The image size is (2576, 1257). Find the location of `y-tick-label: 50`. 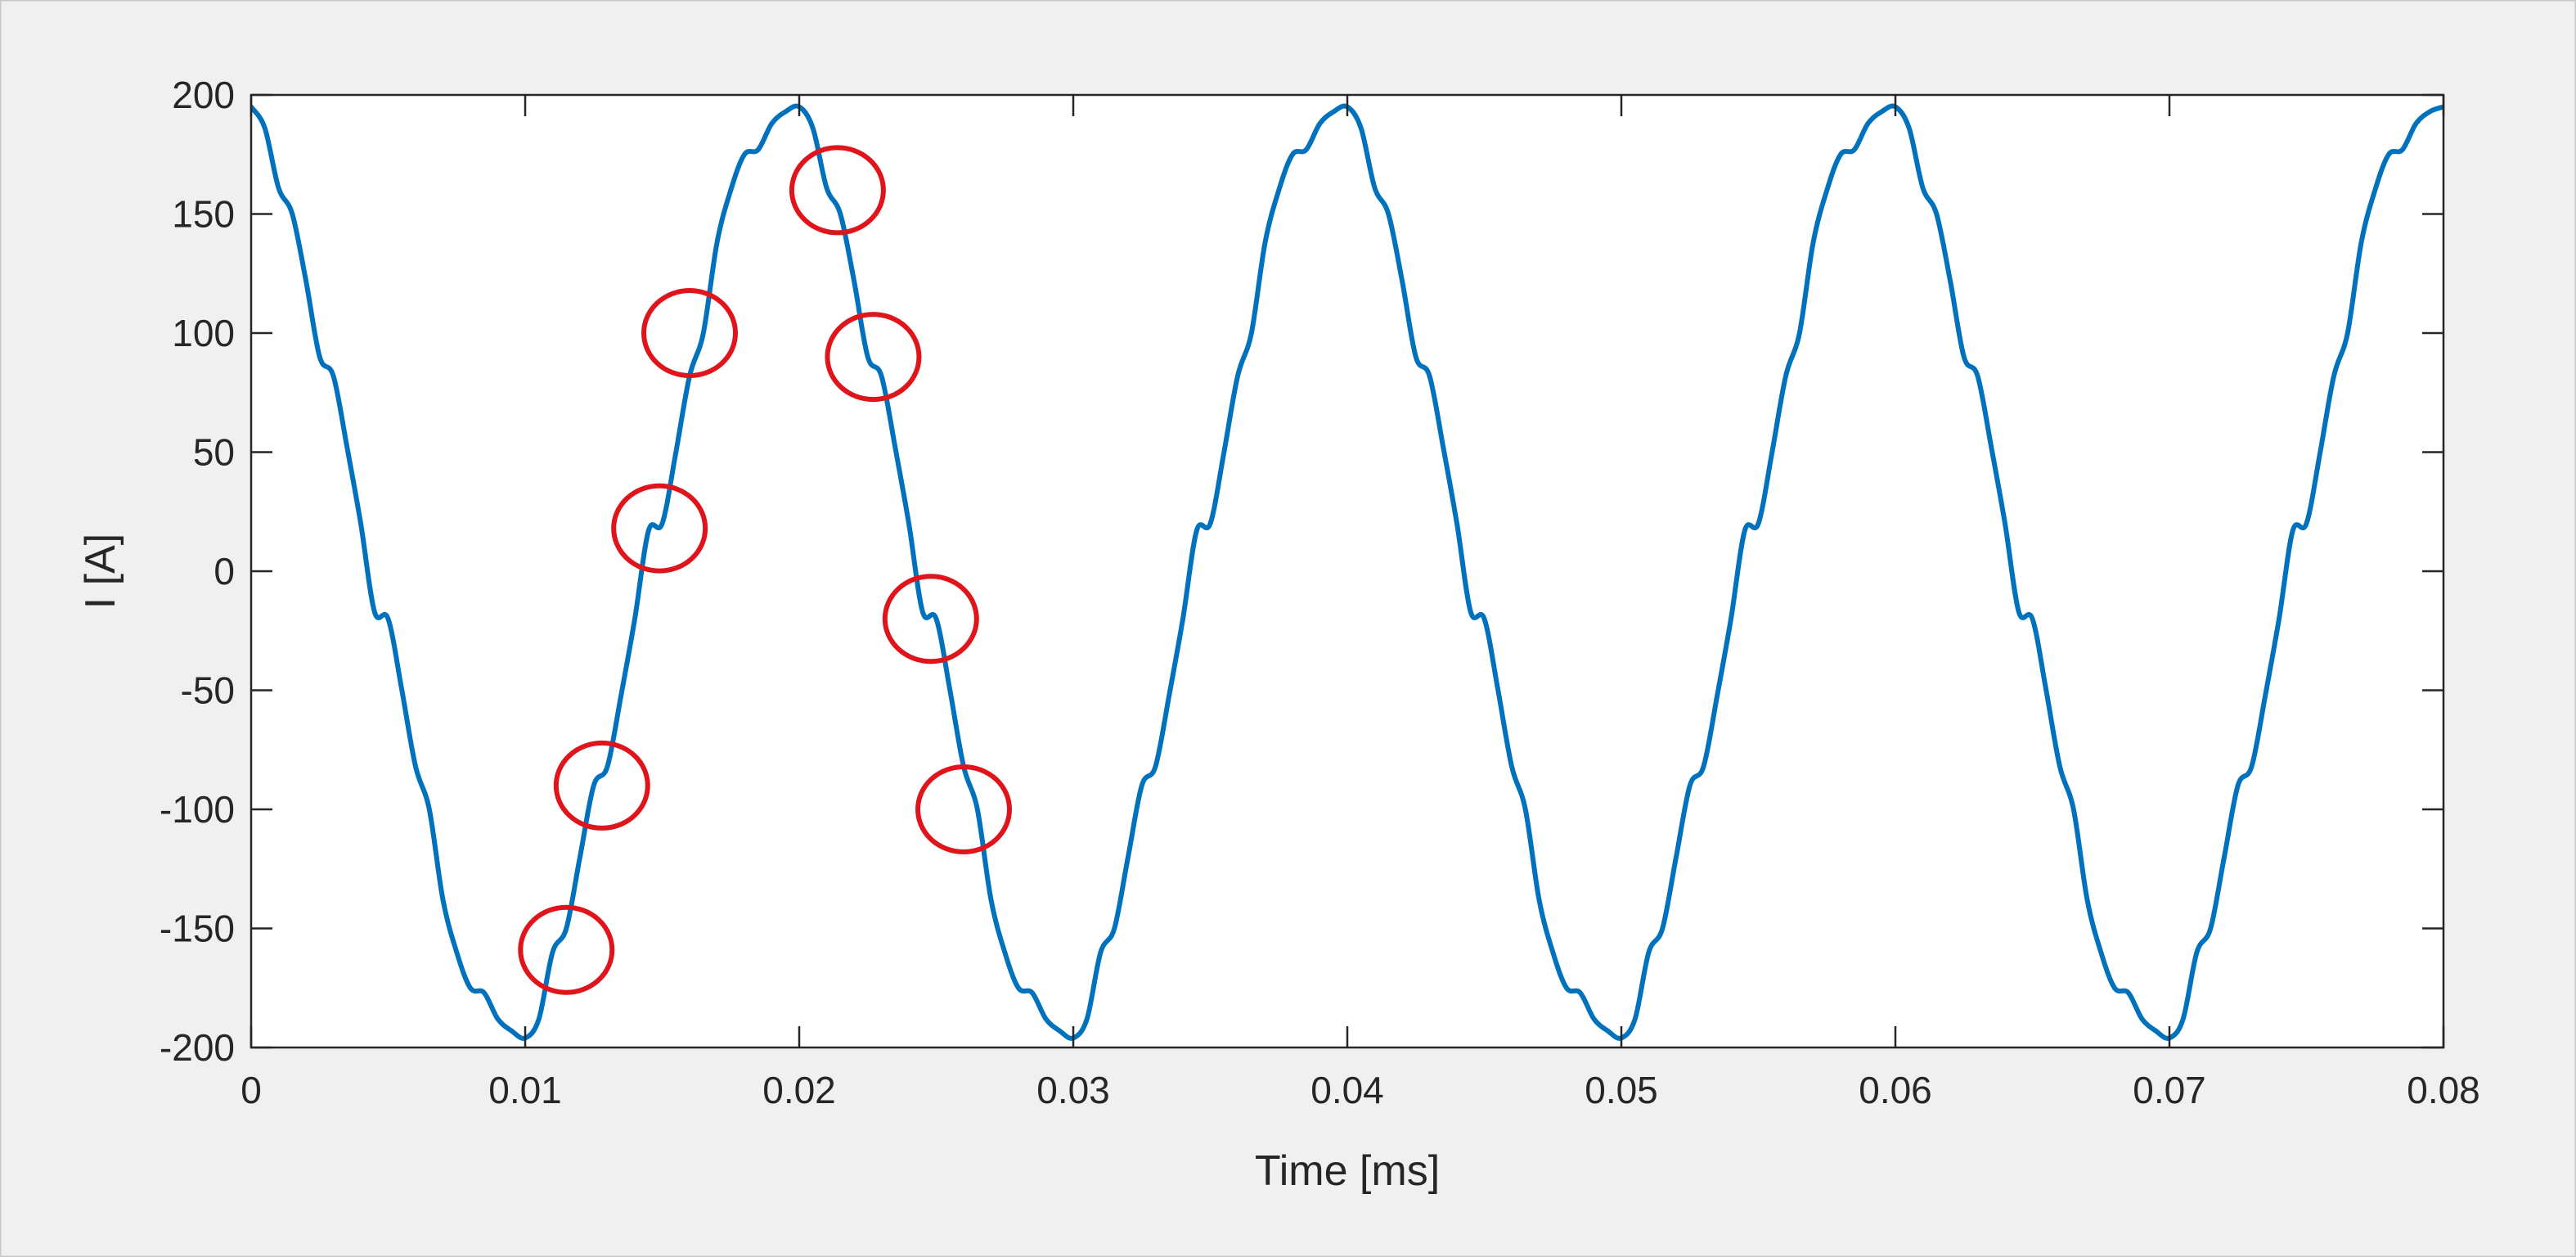

y-tick-label: 50 is located at coordinates (214, 452).